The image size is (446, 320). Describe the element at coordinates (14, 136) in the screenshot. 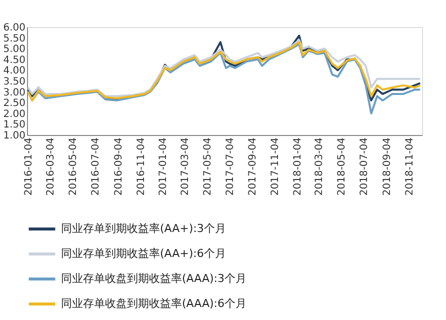

I see `y-tick-label: 1.00` at that location.